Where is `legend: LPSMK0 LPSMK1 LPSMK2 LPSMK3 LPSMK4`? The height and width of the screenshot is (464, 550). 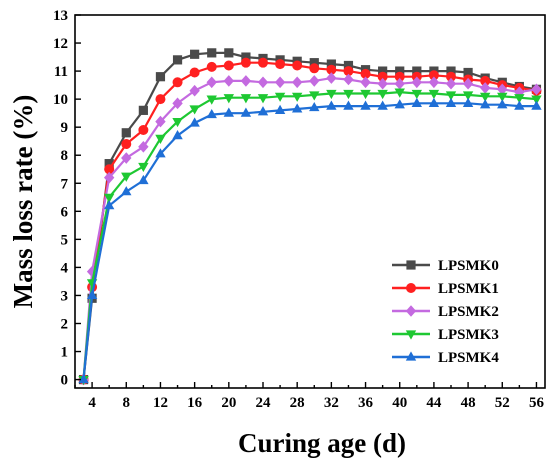 legend: LPSMK0 LPSMK1 LPSMK2 LPSMK3 LPSMK4 is located at coordinates (445, 312).